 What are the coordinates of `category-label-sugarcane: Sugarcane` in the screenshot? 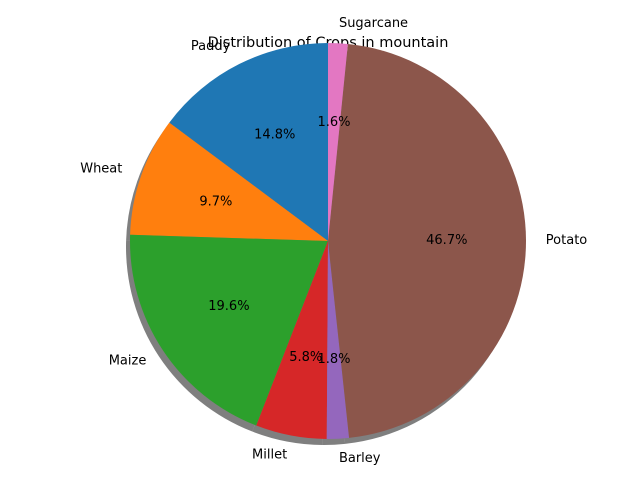 It's located at (373, 23).